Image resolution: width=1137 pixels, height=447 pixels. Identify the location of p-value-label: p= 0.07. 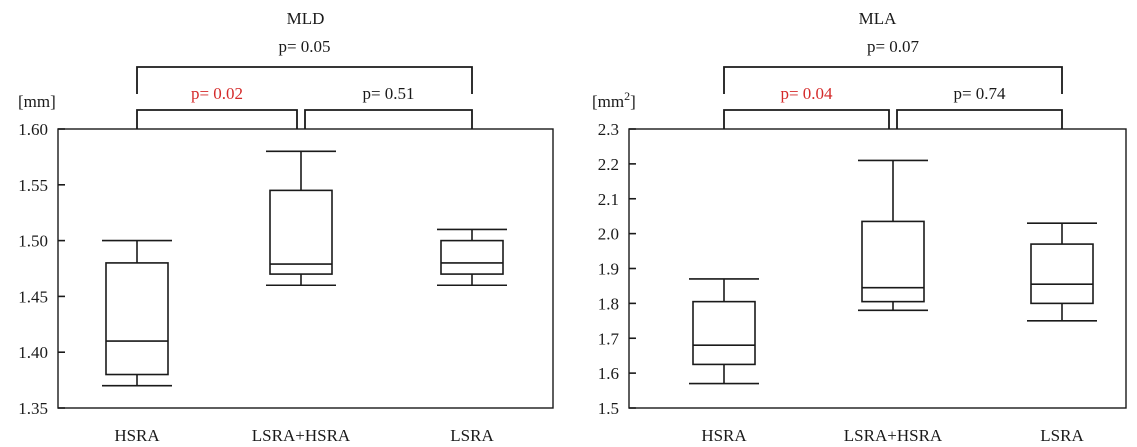
(893, 46).